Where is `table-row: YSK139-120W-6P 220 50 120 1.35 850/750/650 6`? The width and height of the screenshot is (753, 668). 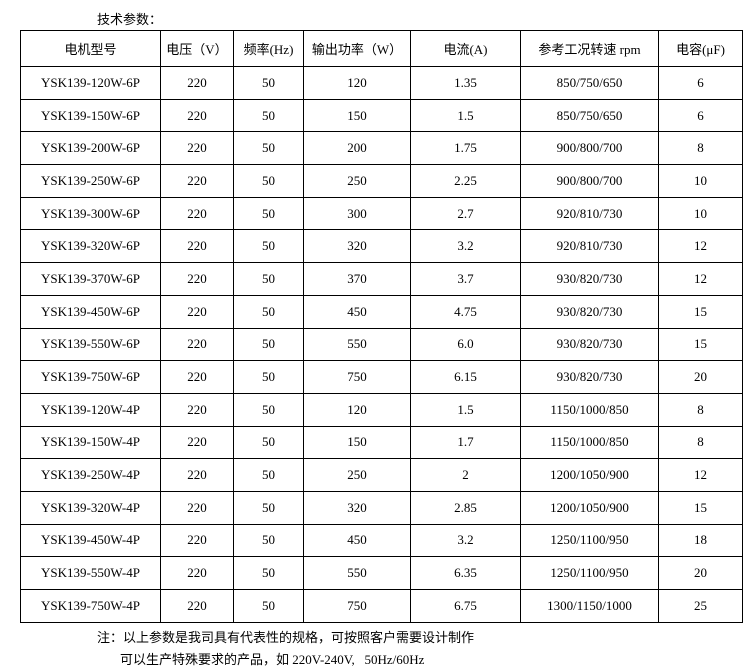
table-row: YSK139-120W-6P 220 50 120 1.35 850/750/650 6 is located at coordinates (381, 83).